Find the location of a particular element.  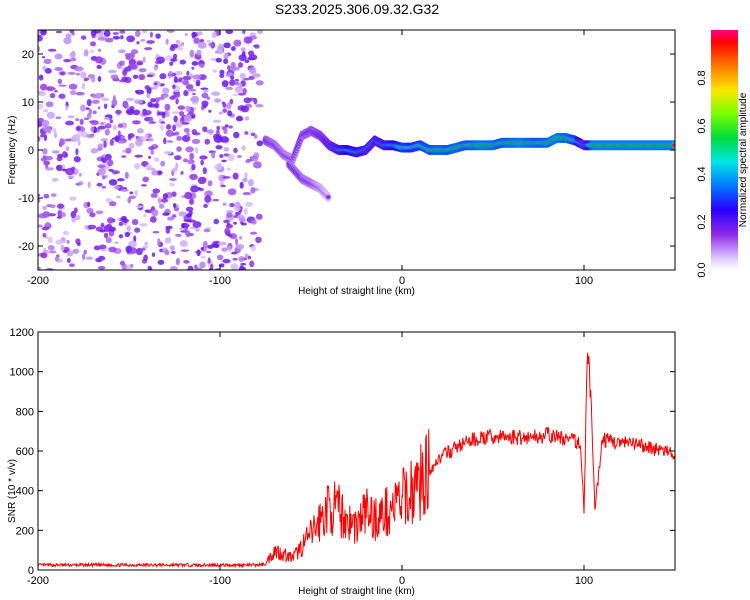

colorbar-title: Normalized spectral amplitude is located at coordinates (743, 159).